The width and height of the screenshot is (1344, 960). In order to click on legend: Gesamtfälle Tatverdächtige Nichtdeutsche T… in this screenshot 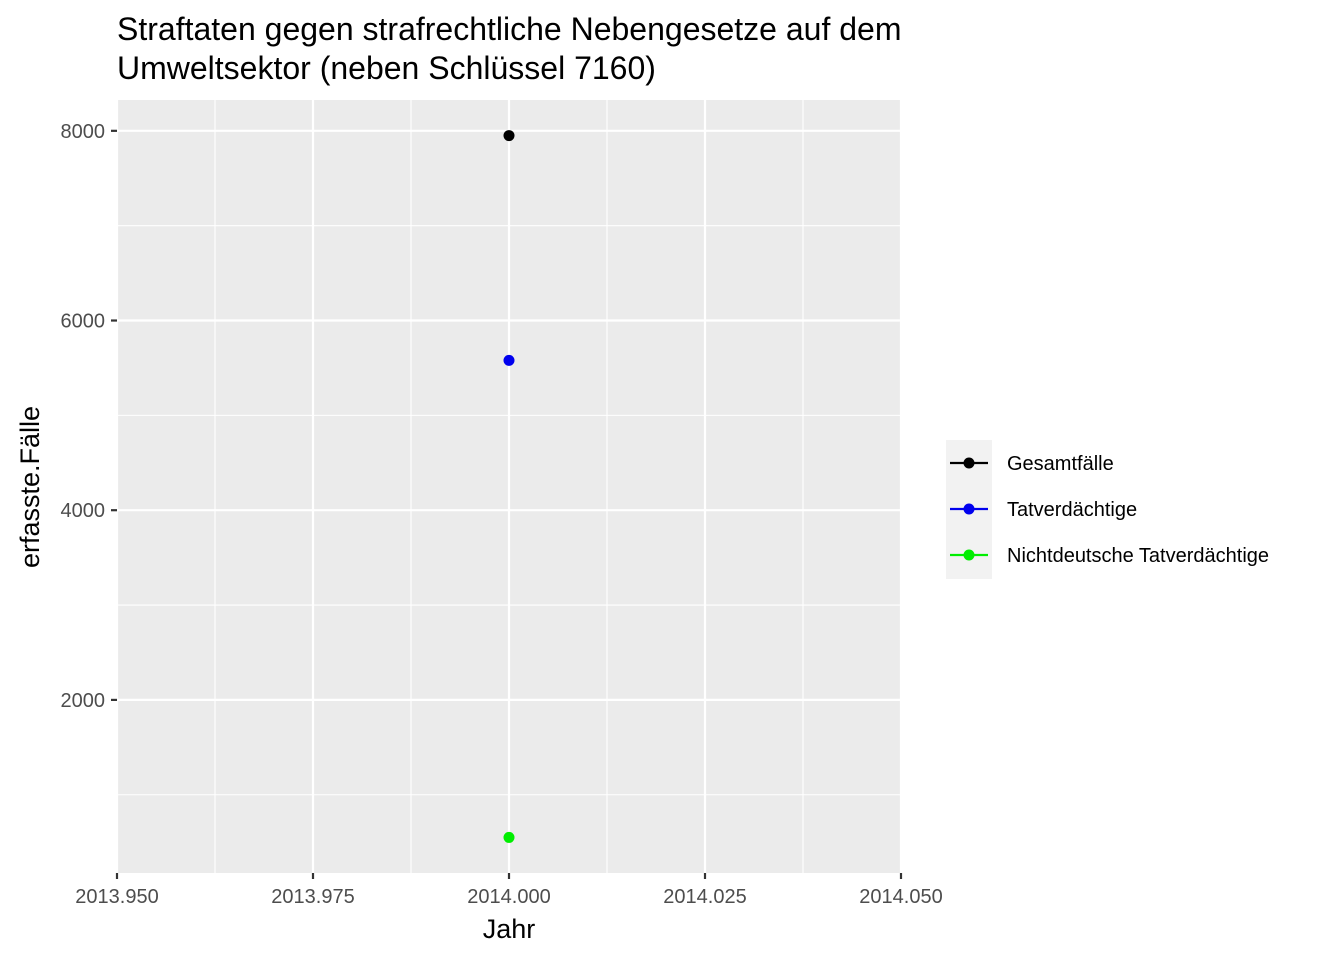, I will do `click(1107, 509)`.